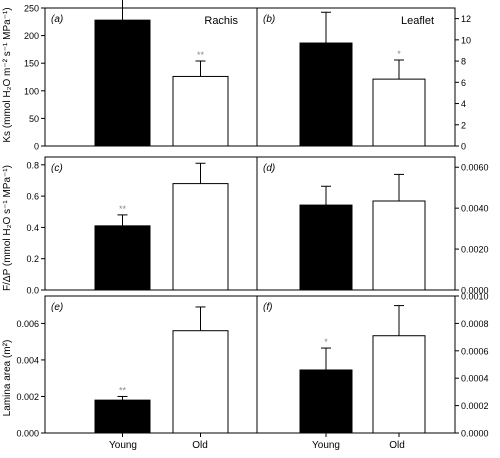  I want to click on y-tick-label: 200, so click(31, 36).